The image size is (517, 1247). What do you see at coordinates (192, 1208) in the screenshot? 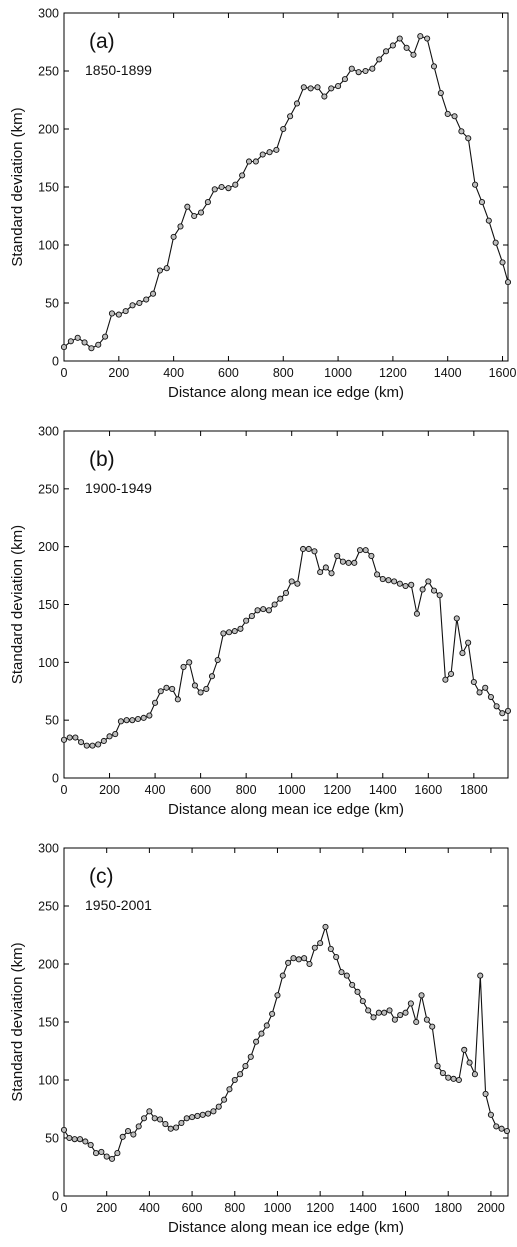
I see `x-tick-label: 600` at bounding box center [192, 1208].